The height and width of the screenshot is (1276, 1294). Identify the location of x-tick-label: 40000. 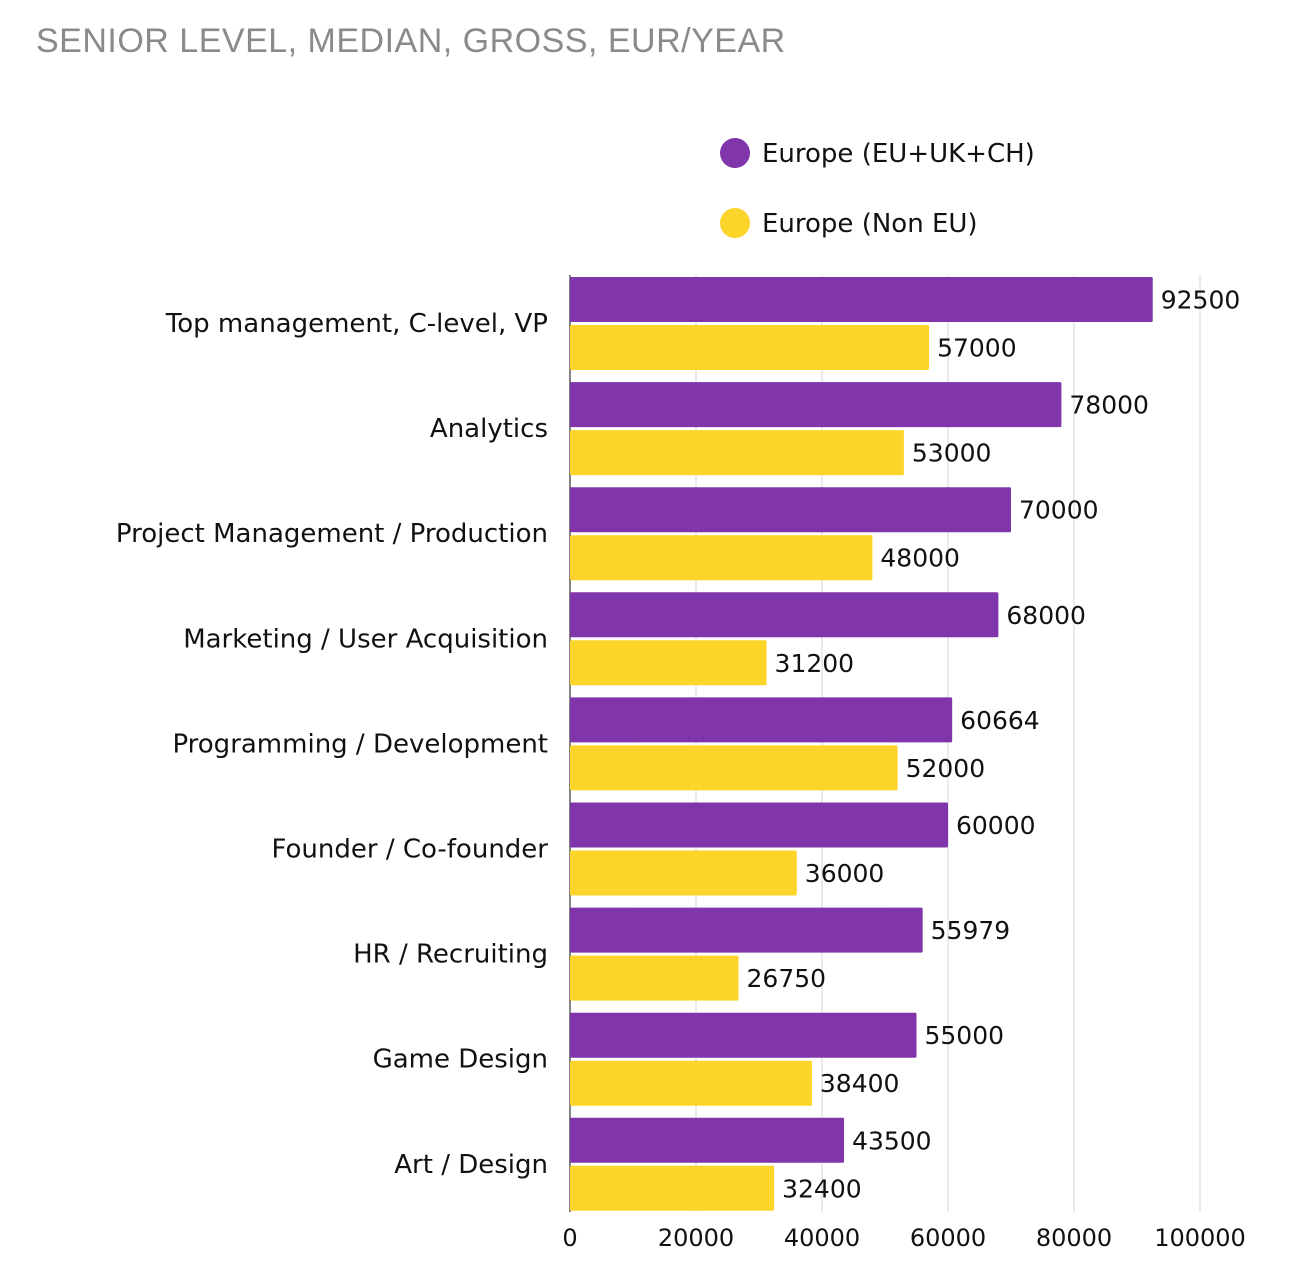
(822, 1238).